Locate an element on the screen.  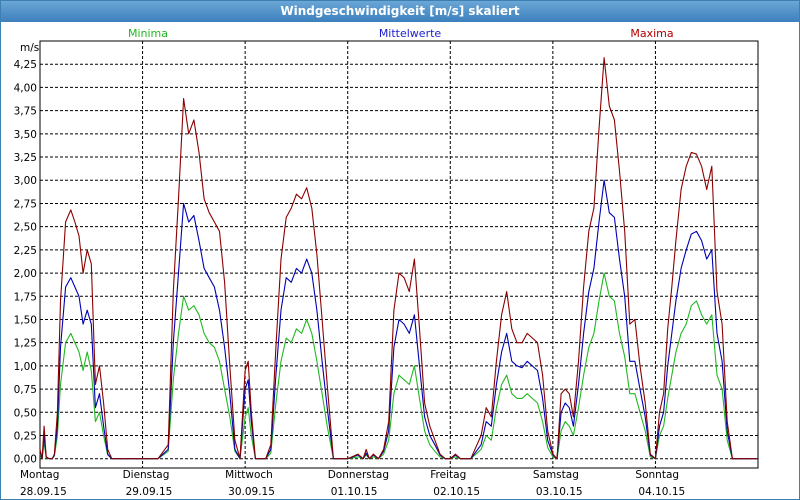
day-weekday-label: Dienstag is located at coordinates (146, 475).